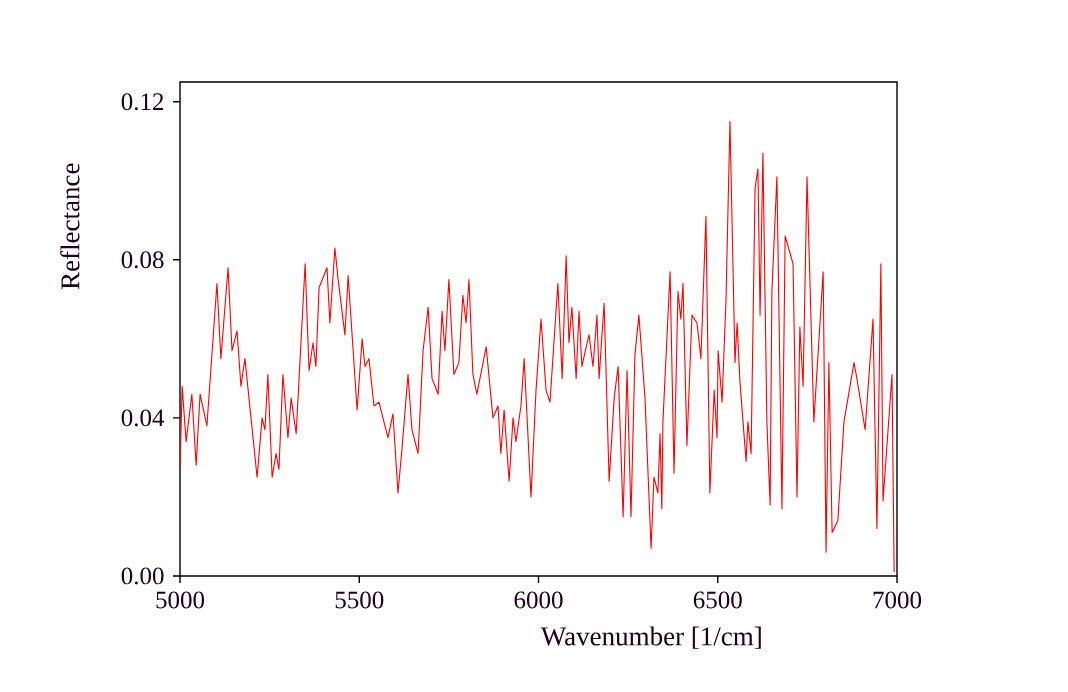  What do you see at coordinates (142, 102) in the screenshot?
I see `y-tick-label: 0.12` at bounding box center [142, 102].